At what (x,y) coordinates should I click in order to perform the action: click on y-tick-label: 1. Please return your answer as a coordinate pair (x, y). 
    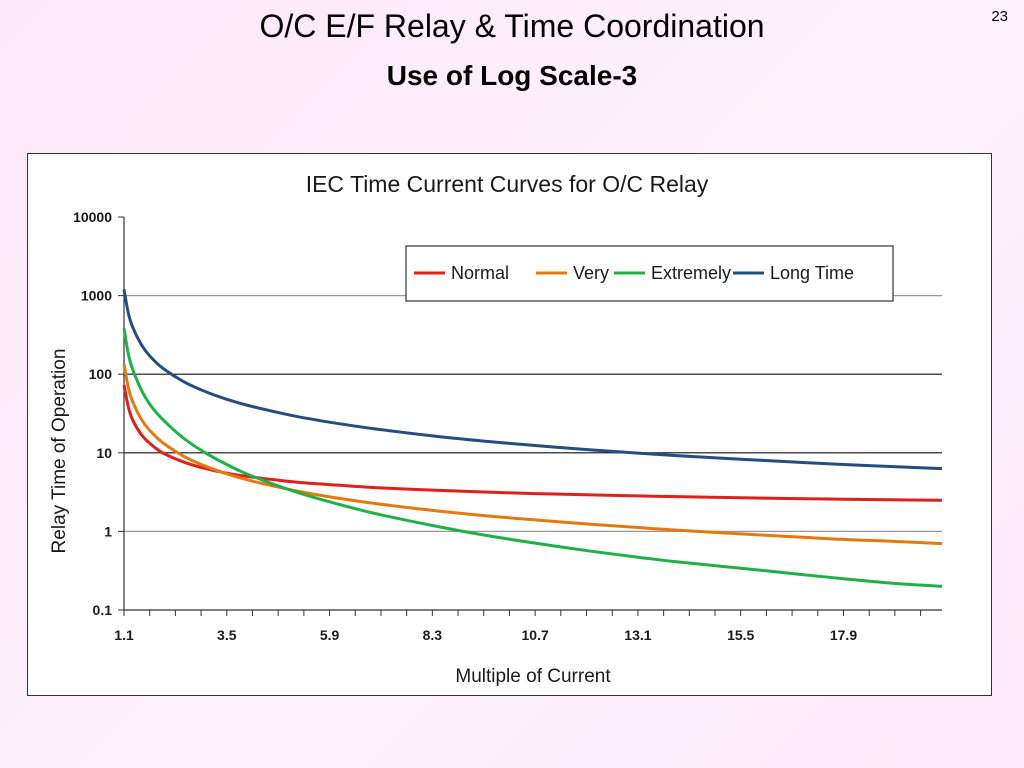
    Looking at the image, I should click on (108, 531).